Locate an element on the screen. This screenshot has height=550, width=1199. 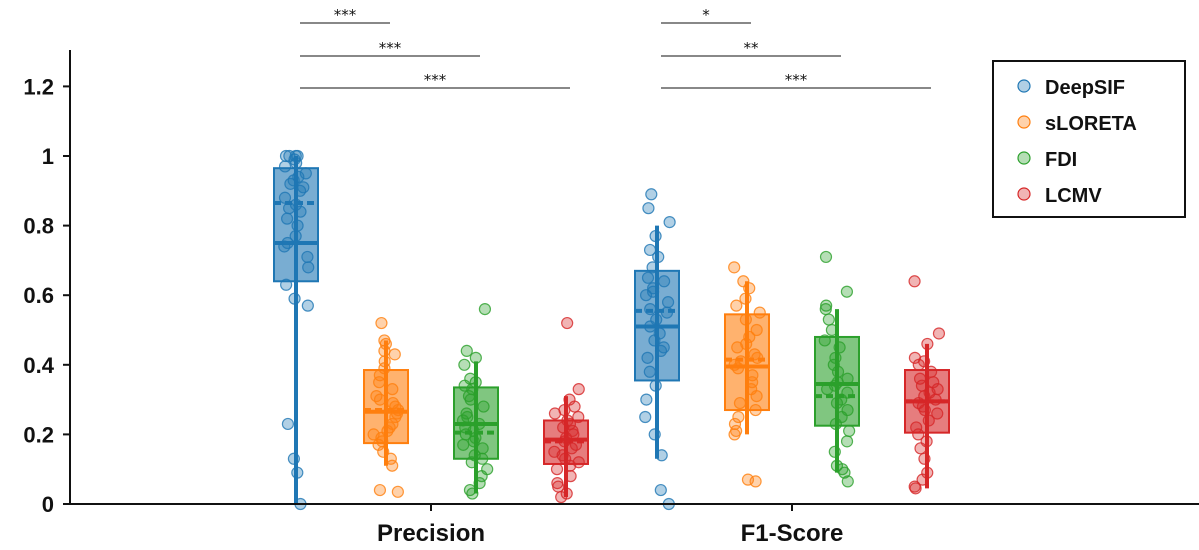
box-FDI-Precision is located at coordinates (476, 401).